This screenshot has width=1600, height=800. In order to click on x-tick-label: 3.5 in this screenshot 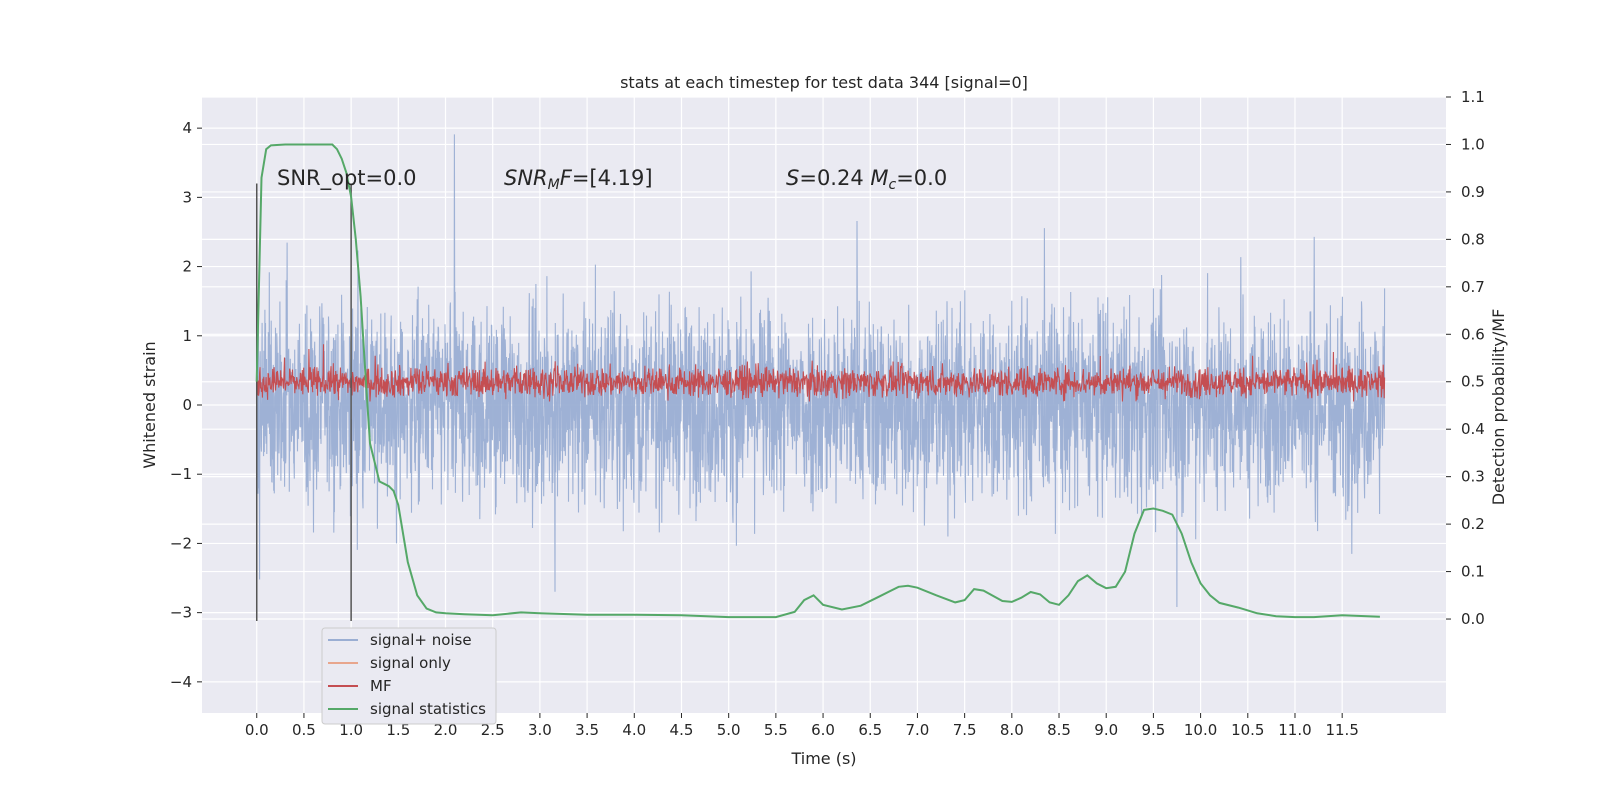, I will do `click(587, 730)`.